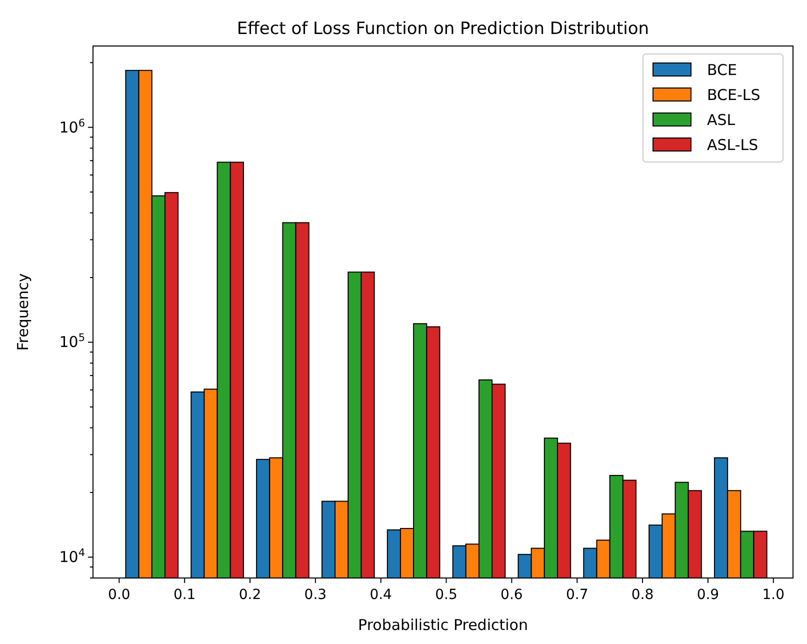 The image size is (807, 644). Describe the element at coordinates (72, 126) in the screenshot. I see `y-tick-label: 10$^{6}$` at that location.